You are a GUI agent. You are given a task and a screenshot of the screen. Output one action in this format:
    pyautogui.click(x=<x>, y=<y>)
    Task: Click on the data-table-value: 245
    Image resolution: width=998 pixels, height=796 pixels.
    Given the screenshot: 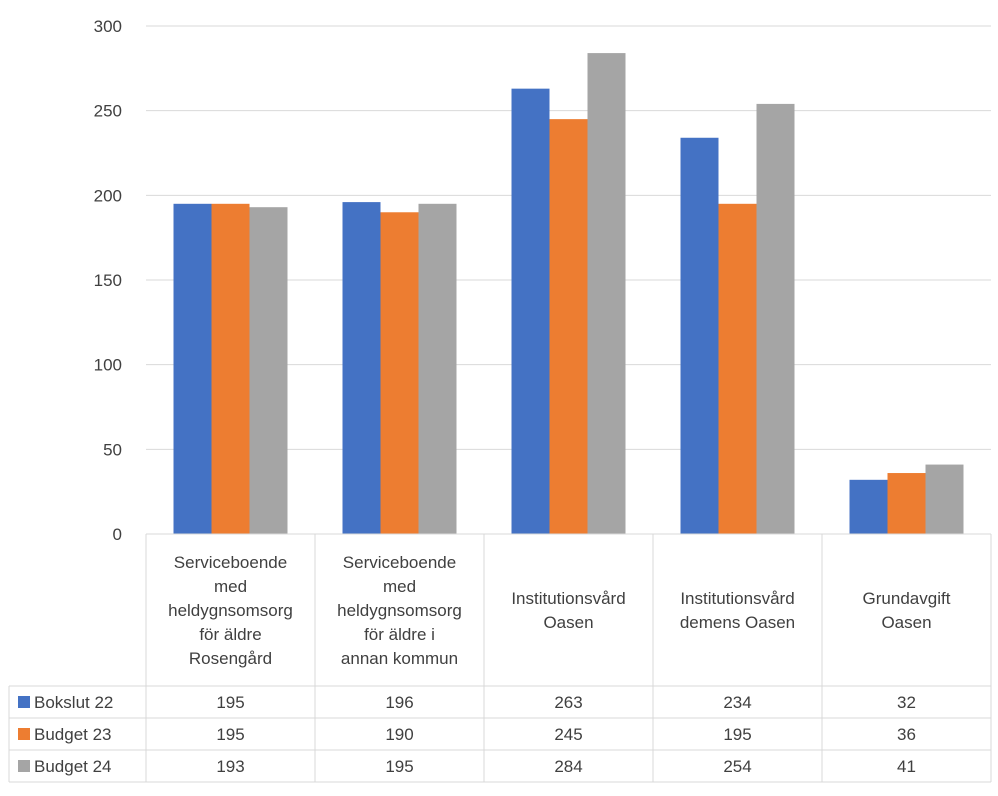 What is the action you would take?
    pyautogui.click(x=568, y=734)
    